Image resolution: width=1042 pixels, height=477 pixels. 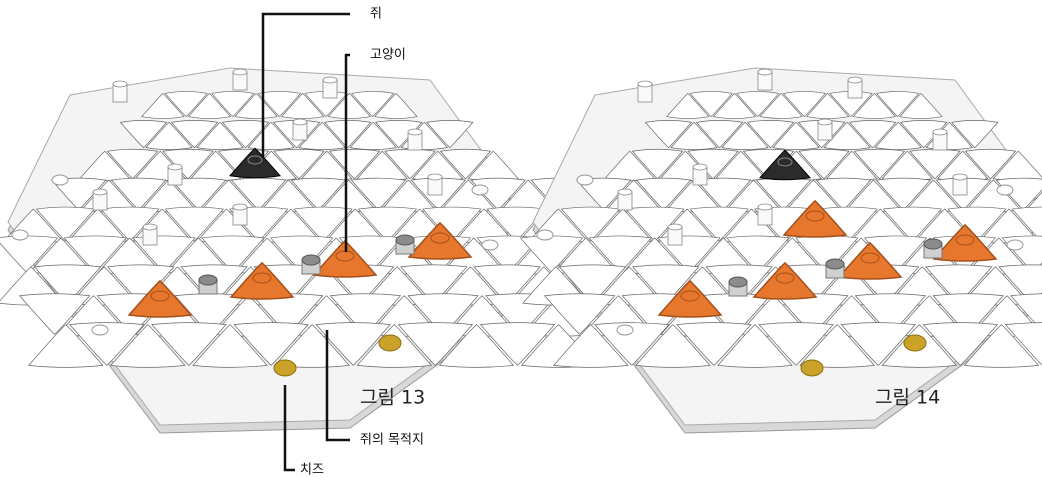 I want to click on leaders, so click(x=305, y=242).